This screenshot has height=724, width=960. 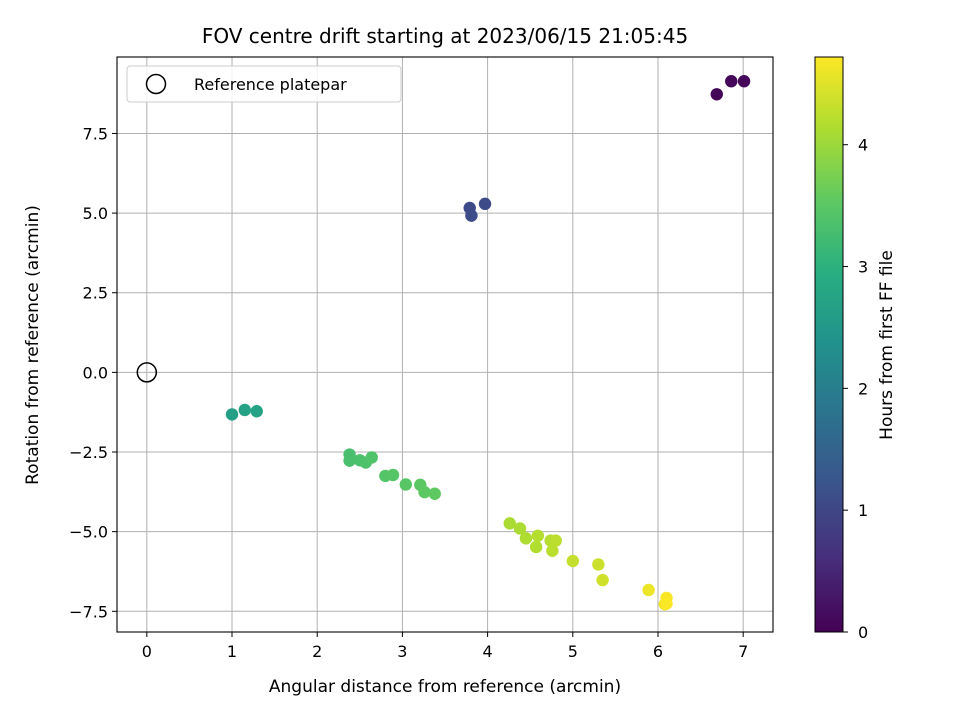 I want to click on x-tick-label: 0, so click(x=147, y=651).